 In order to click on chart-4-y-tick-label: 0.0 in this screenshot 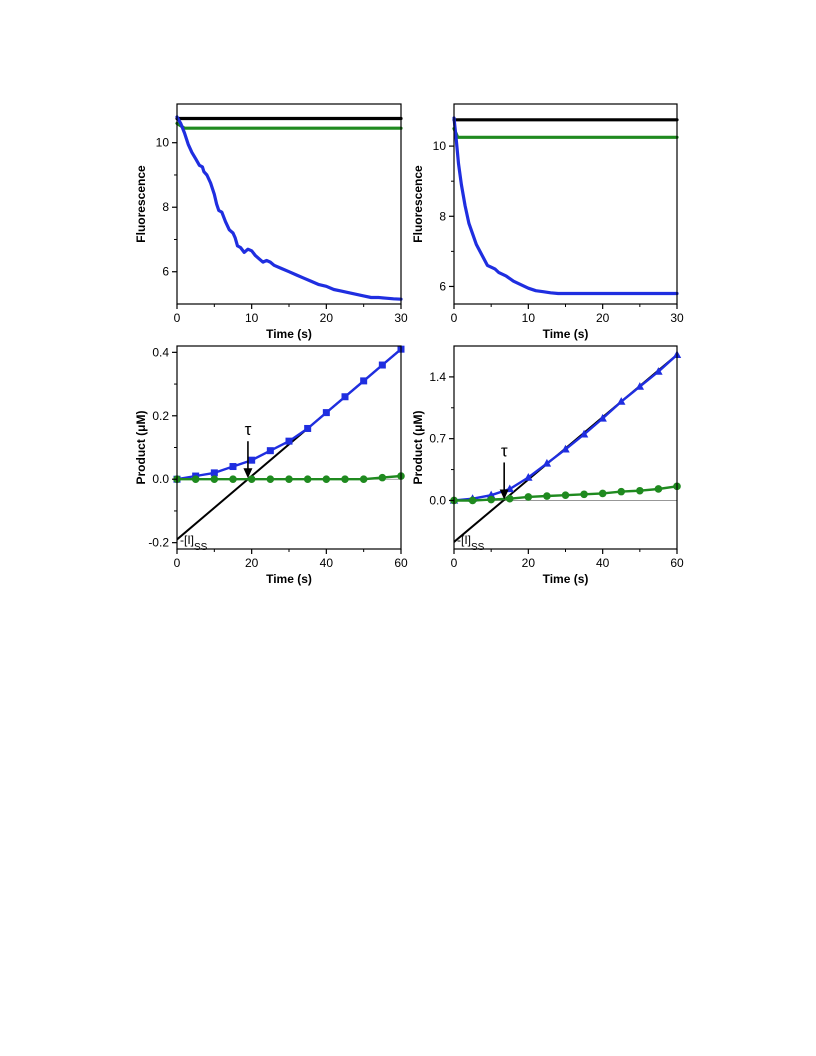, I will do `click(437, 500)`.